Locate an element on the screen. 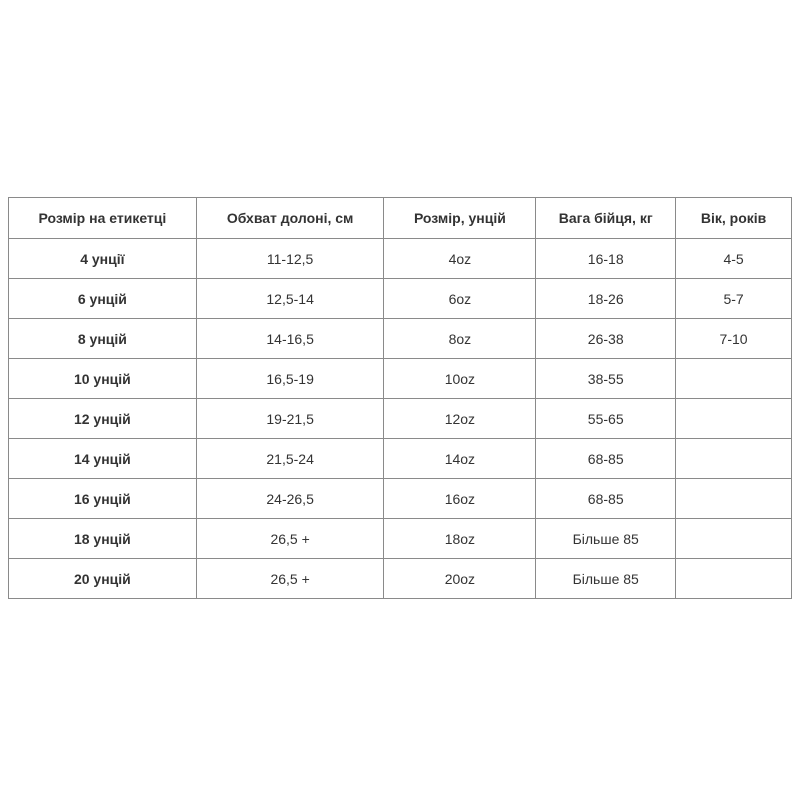 Image resolution: width=800 pixels, height=800 pixels. table-cell: 4-5 is located at coordinates (733, 258).